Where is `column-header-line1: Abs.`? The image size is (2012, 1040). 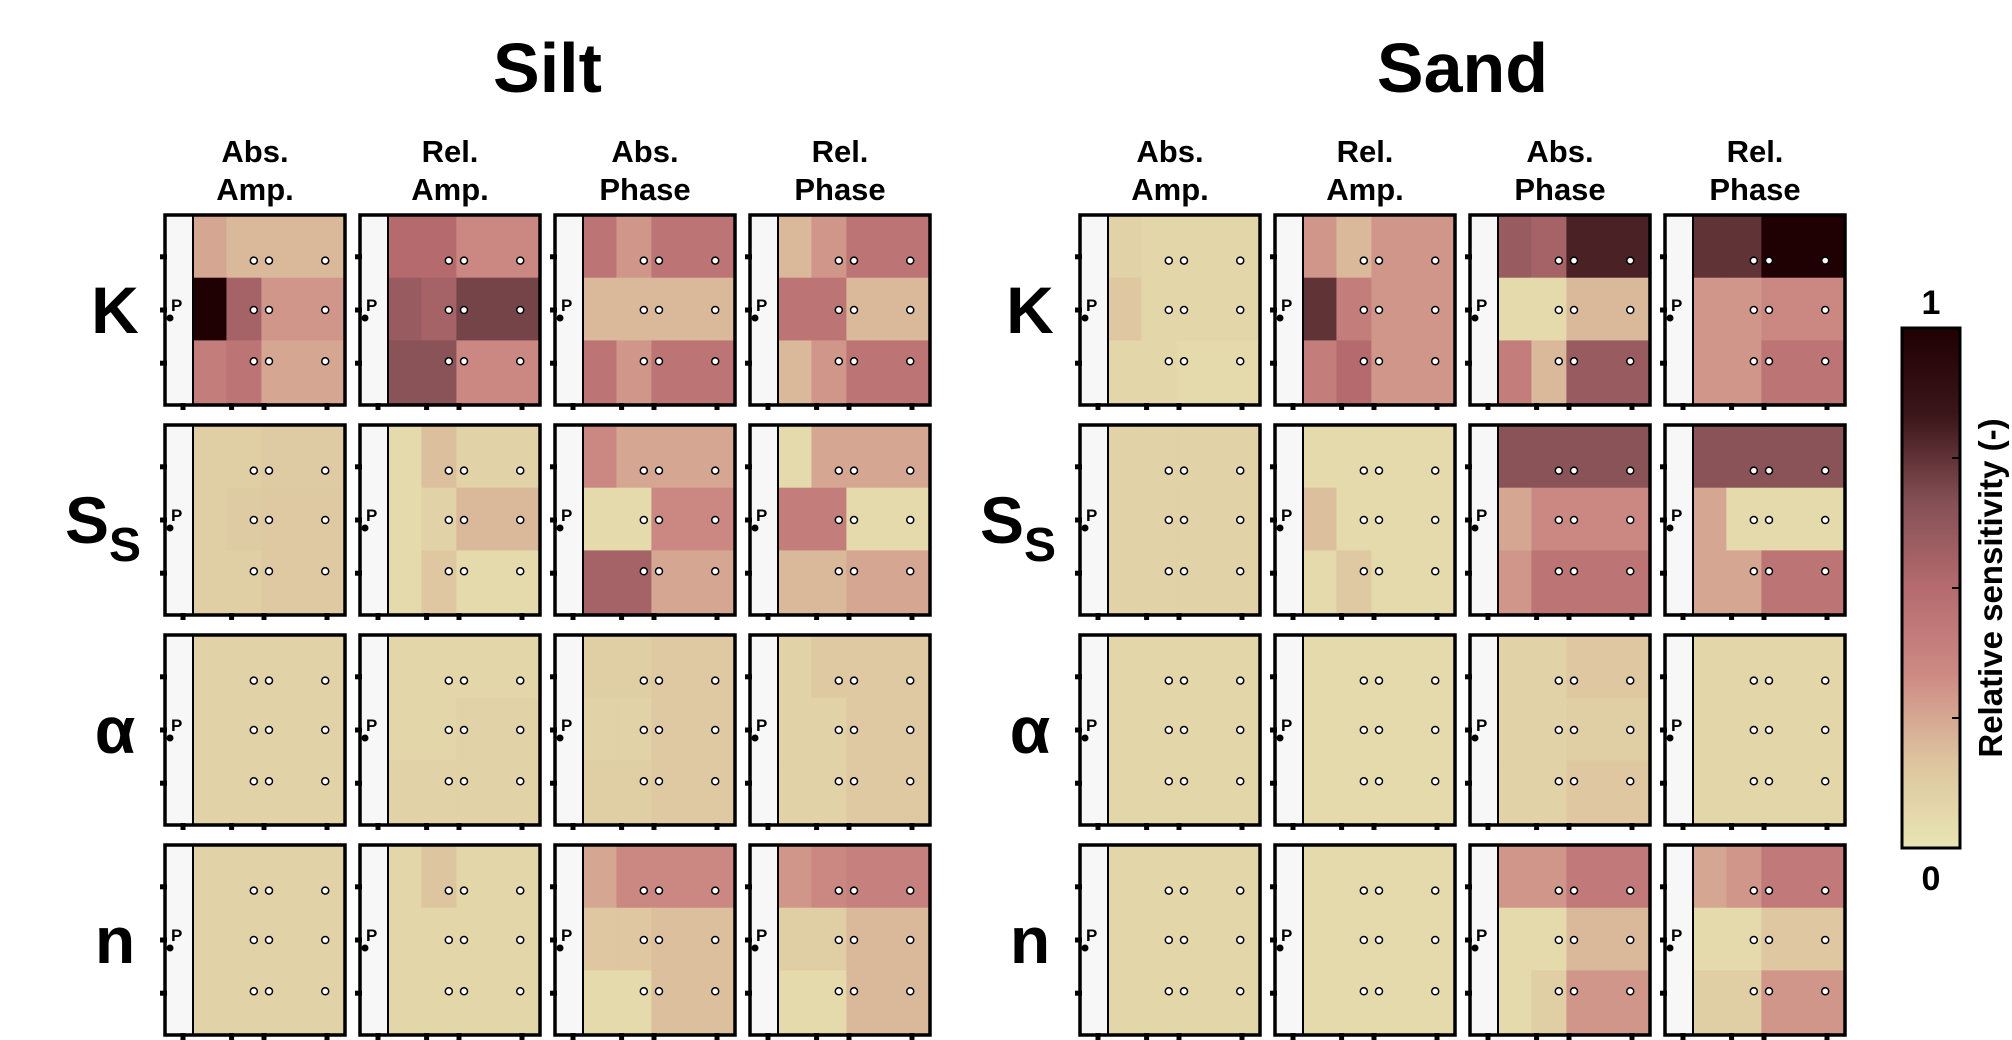 column-header-line1: Abs. is located at coordinates (254, 151).